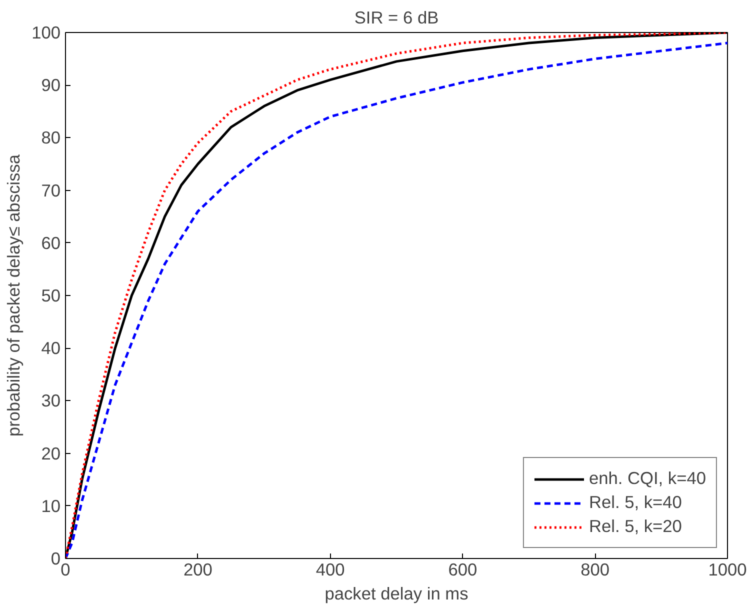 This screenshot has width=747, height=606. I want to click on y-tick-label: 100, so click(46, 32).